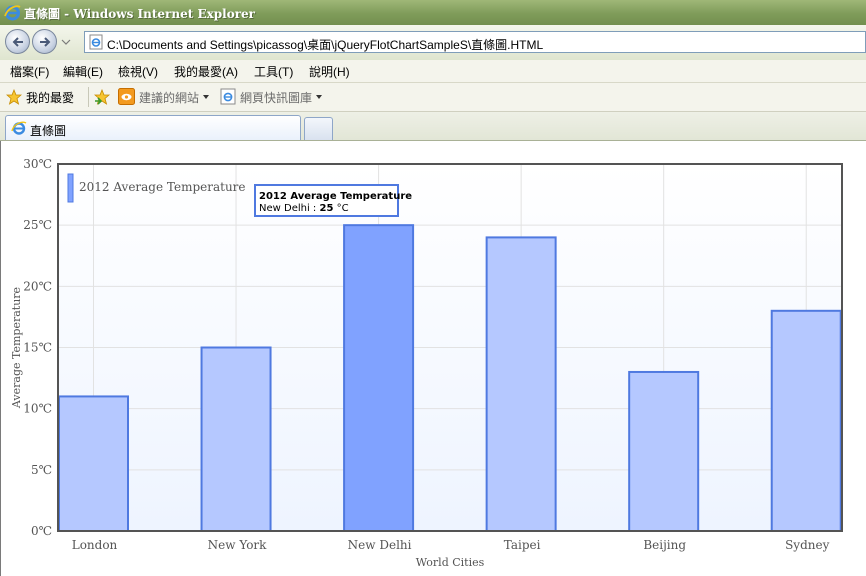 Image resolution: width=866 pixels, height=576 pixels. What do you see at coordinates (16, 348) in the screenshot?
I see `y-axis-title: Average Temperature` at bounding box center [16, 348].